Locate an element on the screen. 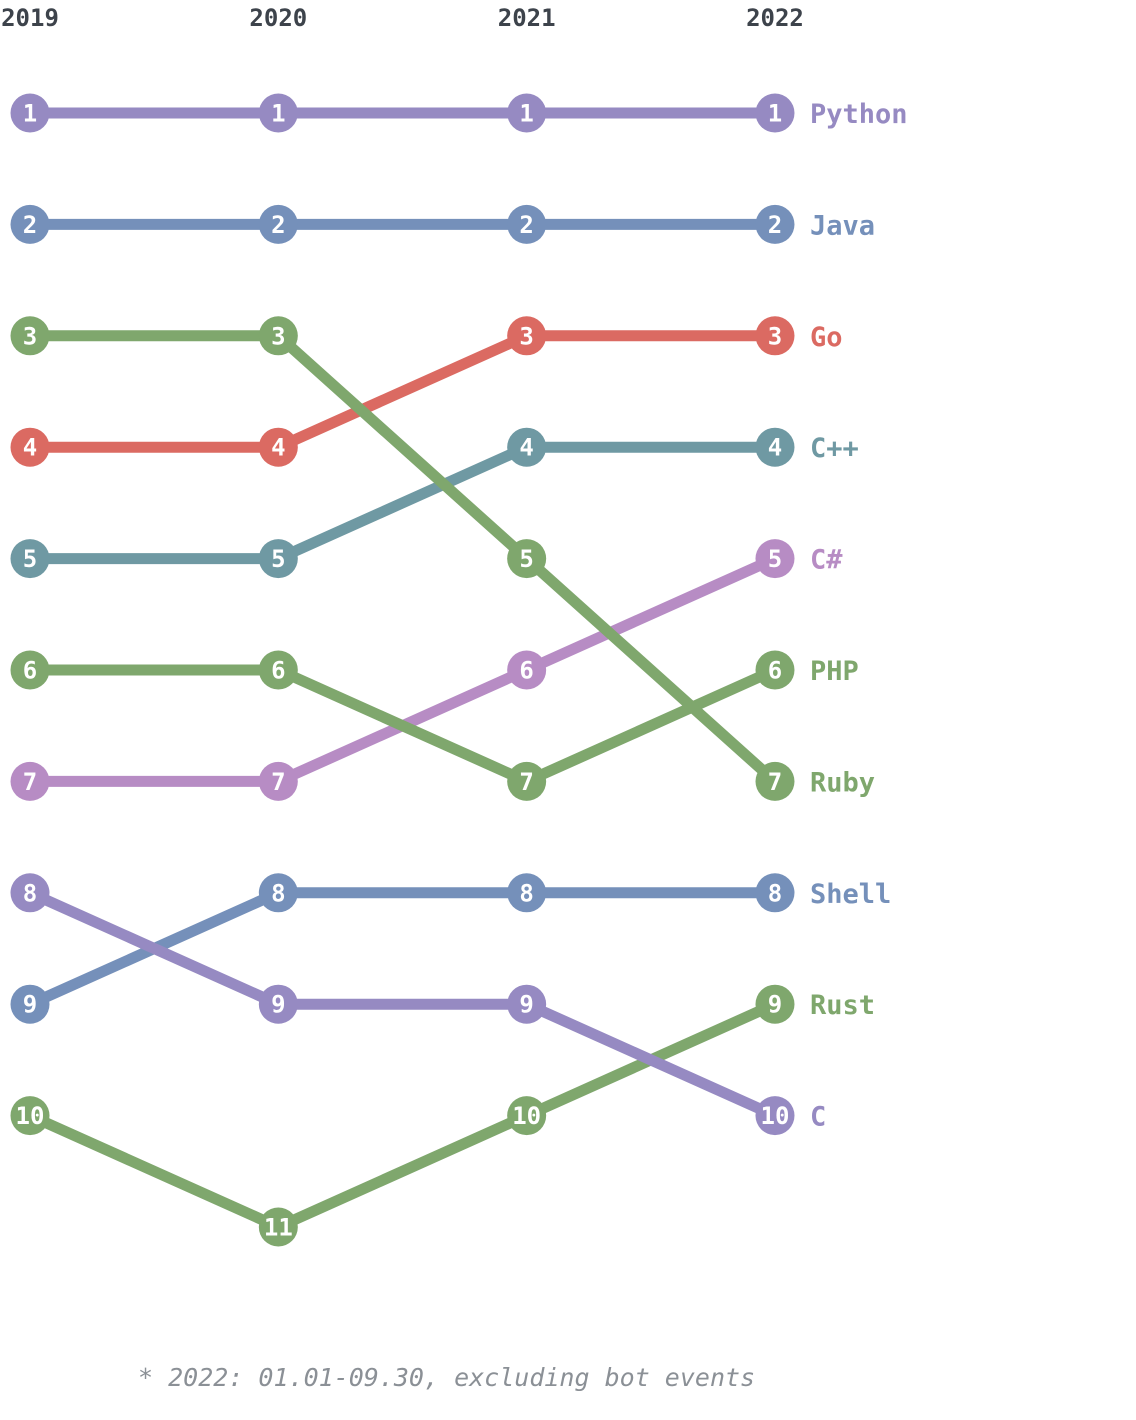 The image size is (1136, 1420). rank-number-c-2019: 8 is located at coordinates (30, 893).